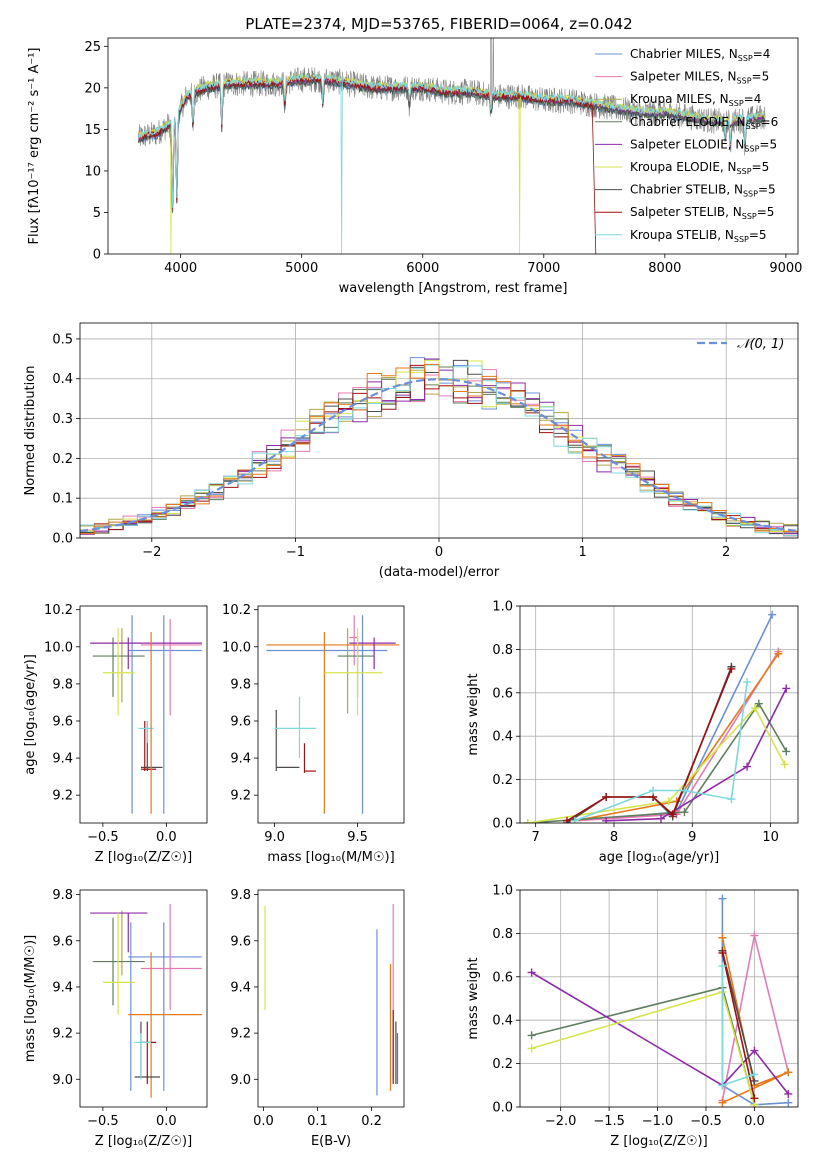 Image resolution: width=819 pixels, height=1170 pixels. Describe the element at coordinates (702, 213) in the screenshot. I see `legend-label: Salpeter STELIB, NSSP=5` at that location.